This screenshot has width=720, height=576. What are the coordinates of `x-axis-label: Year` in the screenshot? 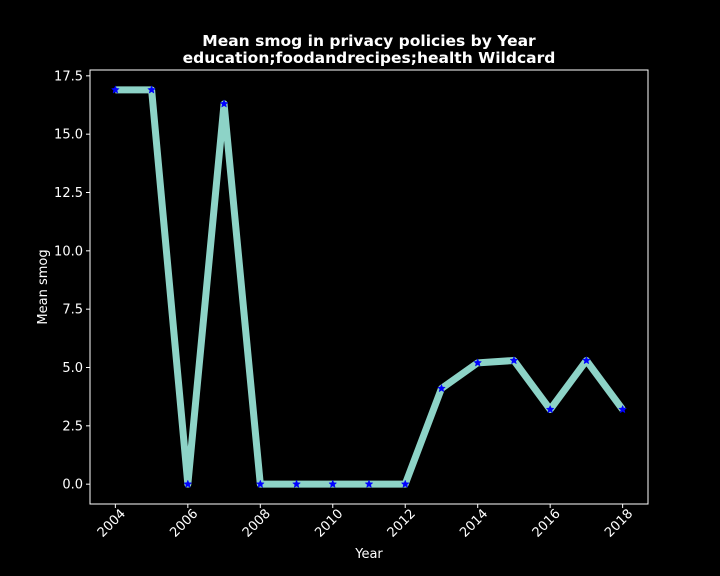 It's located at (368, 554).